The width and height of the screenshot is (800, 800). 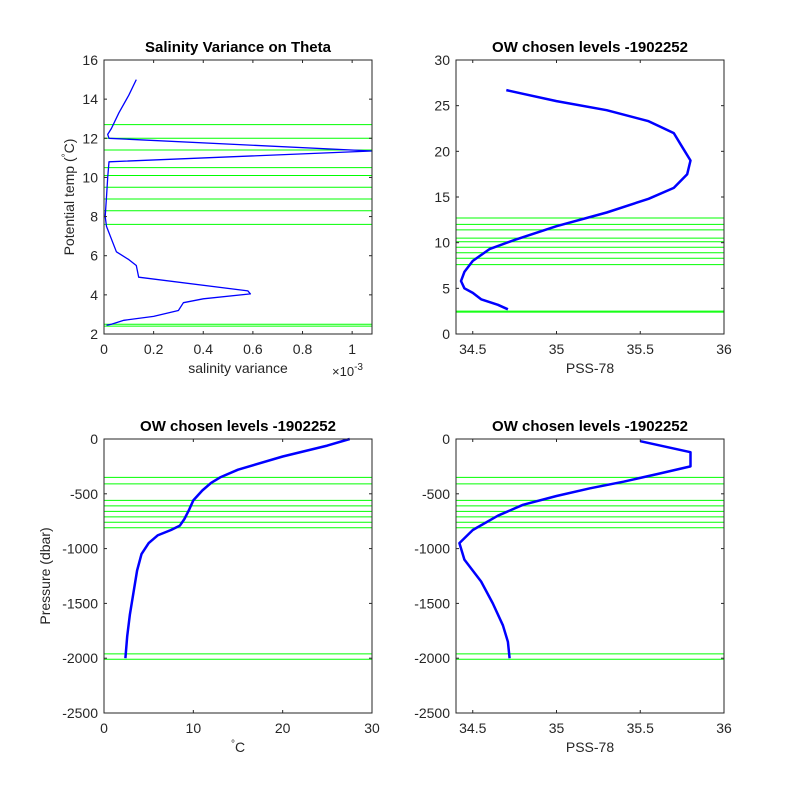 What do you see at coordinates (303, 349) in the screenshot?
I see `x-tick-label: 0.8` at bounding box center [303, 349].